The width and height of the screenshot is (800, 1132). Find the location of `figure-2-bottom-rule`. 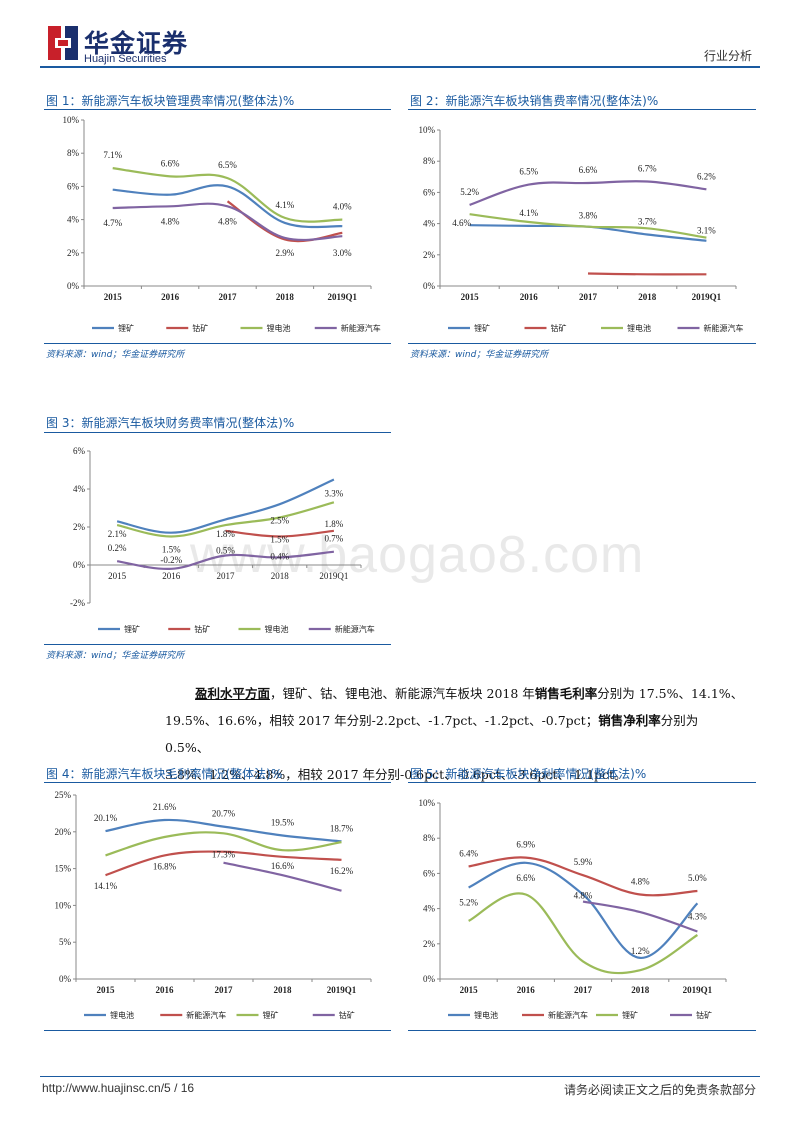

figure-2-bottom-rule is located at coordinates (582, 343).